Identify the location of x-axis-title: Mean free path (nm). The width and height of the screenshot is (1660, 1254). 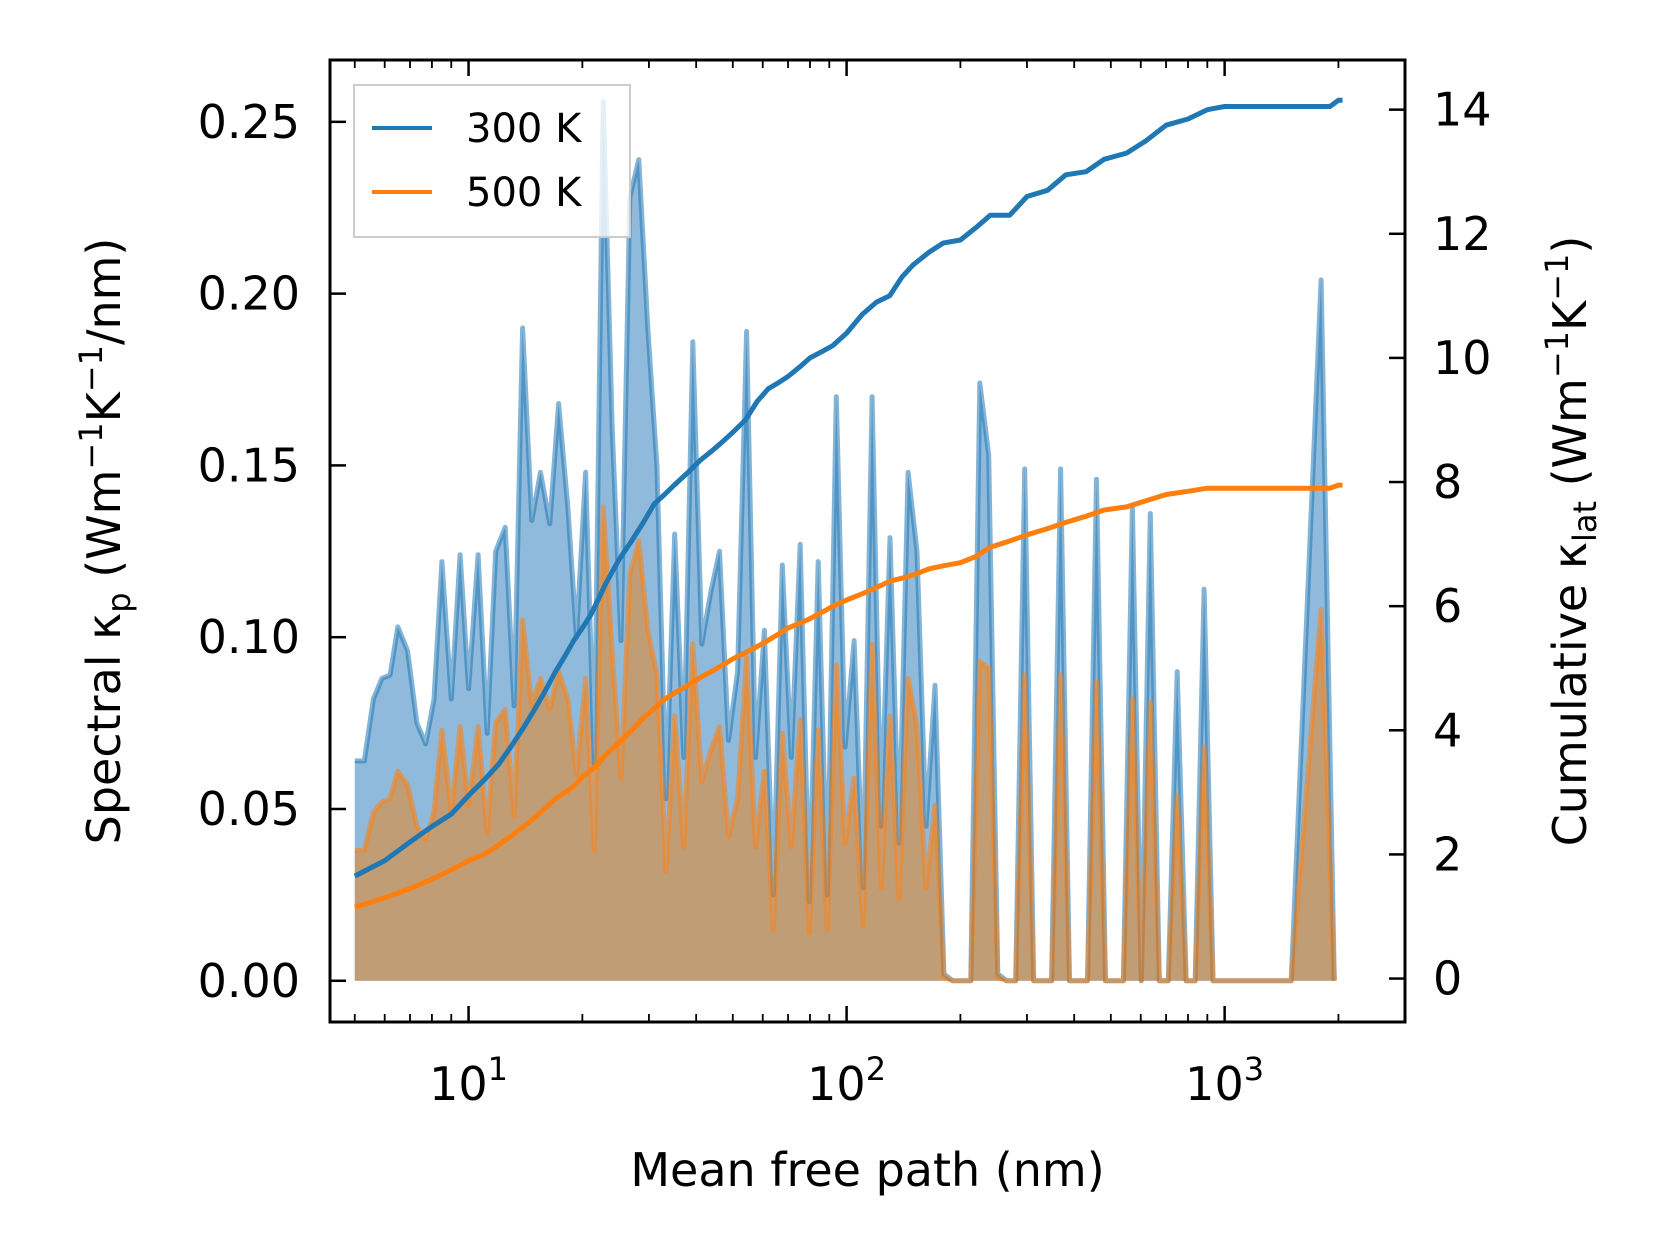
(867, 1170).